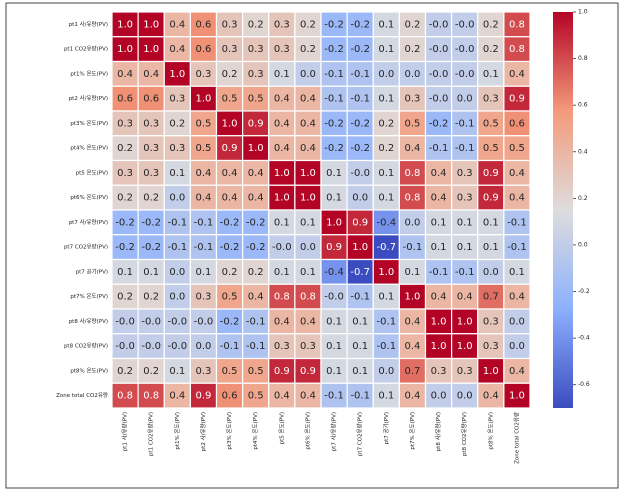 Image resolution: width=626 pixels, height=495 pixels. What do you see at coordinates (490, 431) in the screenshot?
I see `x-tick-label: pt8% 온도(PV)` at bounding box center [490, 431].